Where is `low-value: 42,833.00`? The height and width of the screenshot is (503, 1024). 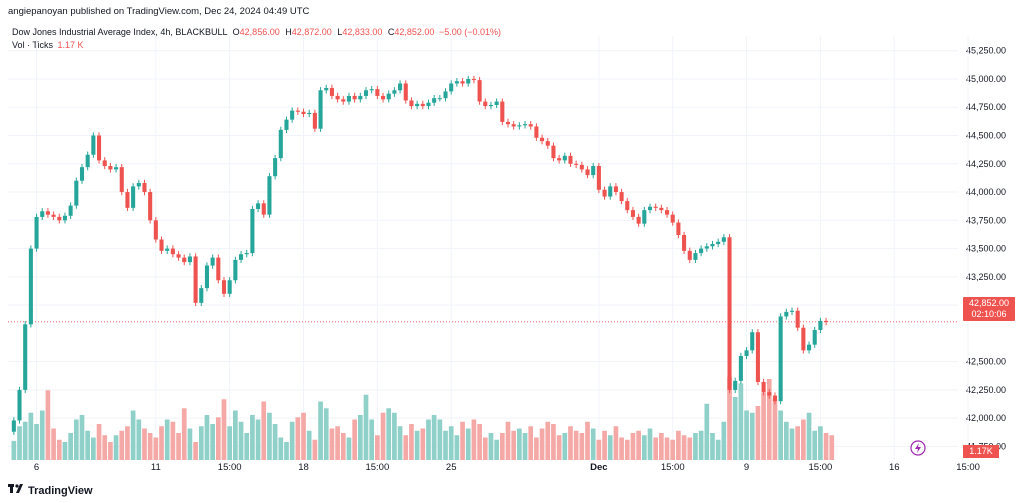 low-value: 42,833.00 is located at coordinates (362, 32).